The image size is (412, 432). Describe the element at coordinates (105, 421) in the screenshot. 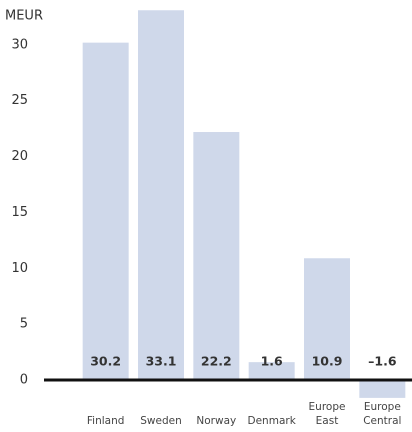

I see `x-tick-label: Finland` at that location.